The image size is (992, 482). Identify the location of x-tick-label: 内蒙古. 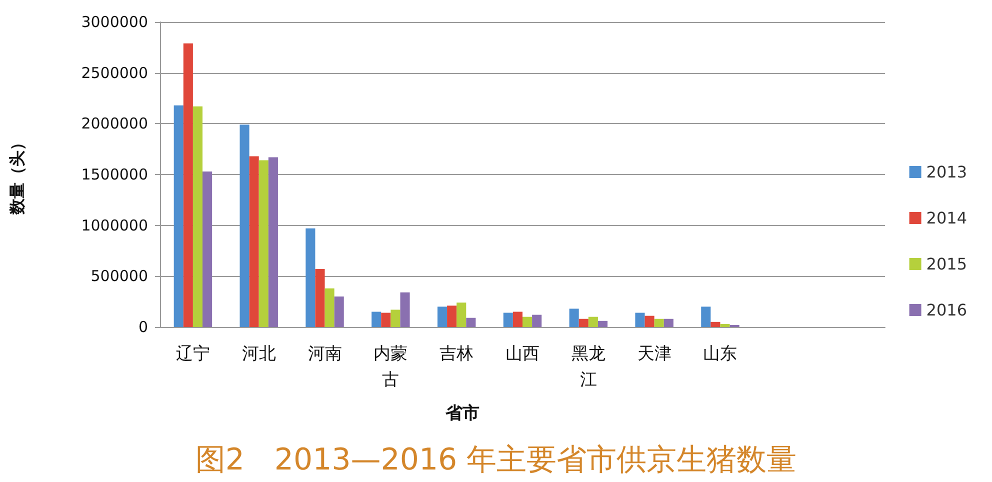
(391, 367).